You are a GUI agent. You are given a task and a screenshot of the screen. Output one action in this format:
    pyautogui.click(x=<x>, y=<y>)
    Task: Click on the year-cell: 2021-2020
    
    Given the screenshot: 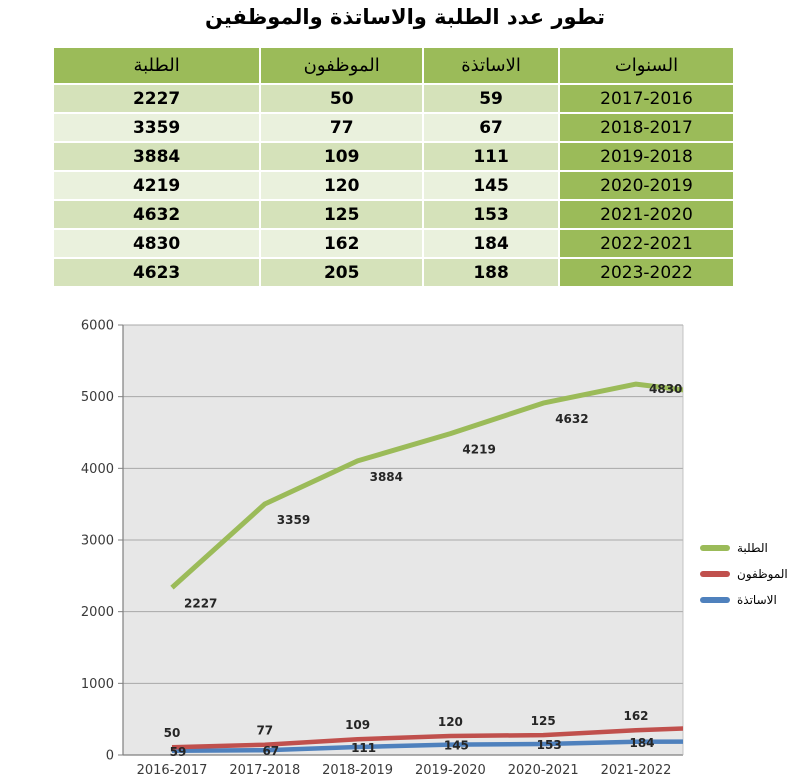 What is the action you would take?
    pyautogui.click(x=646, y=214)
    